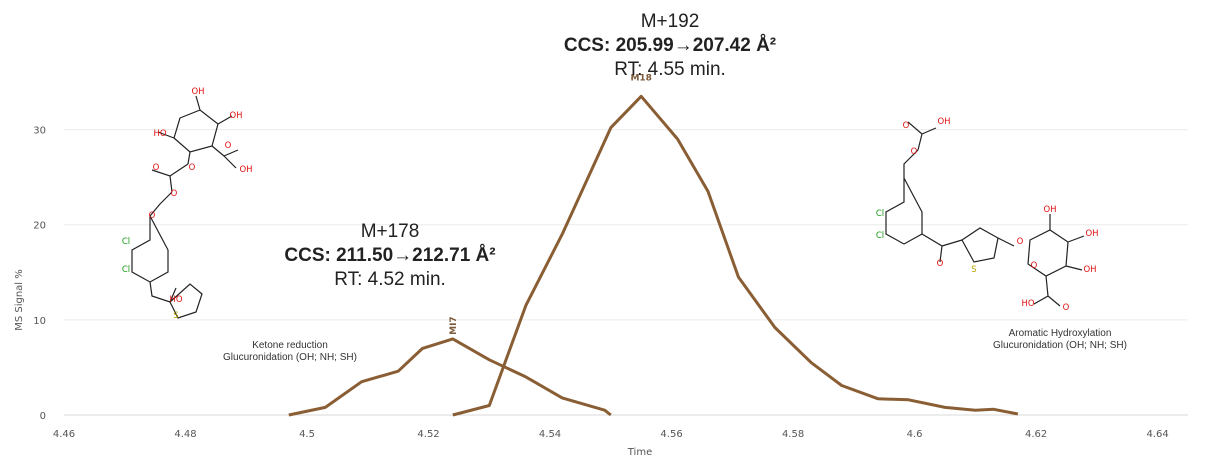  What do you see at coordinates (39, 274) in the screenshot?
I see `y-axis-ticks: 0 10 20 30` at bounding box center [39, 274].